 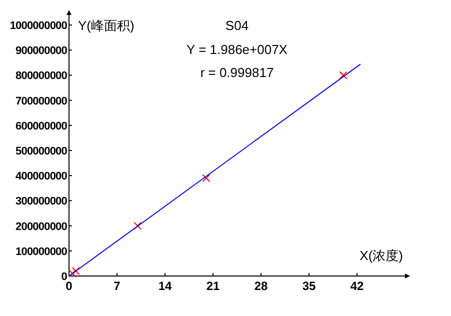 What do you see at coordinates (261, 286) in the screenshot?
I see `x-tick-label: 28` at bounding box center [261, 286].